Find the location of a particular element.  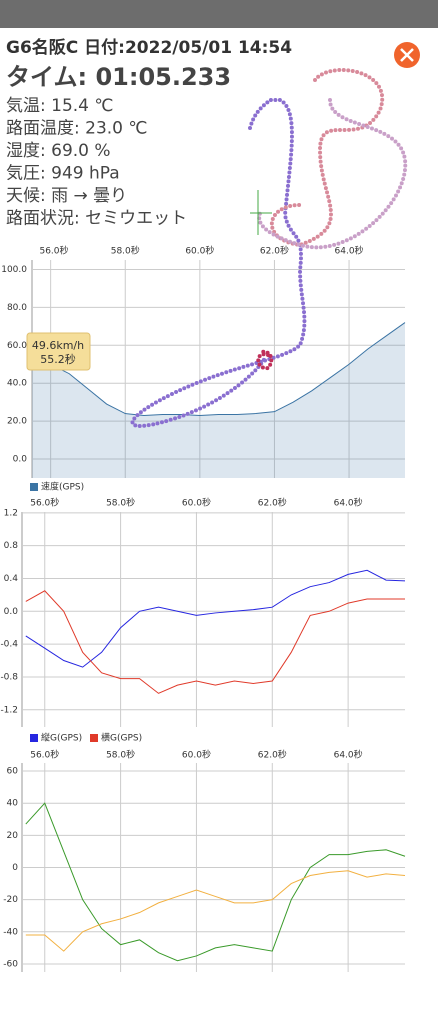

y-tick-label: 80.0 is located at coordinates (17, 308).